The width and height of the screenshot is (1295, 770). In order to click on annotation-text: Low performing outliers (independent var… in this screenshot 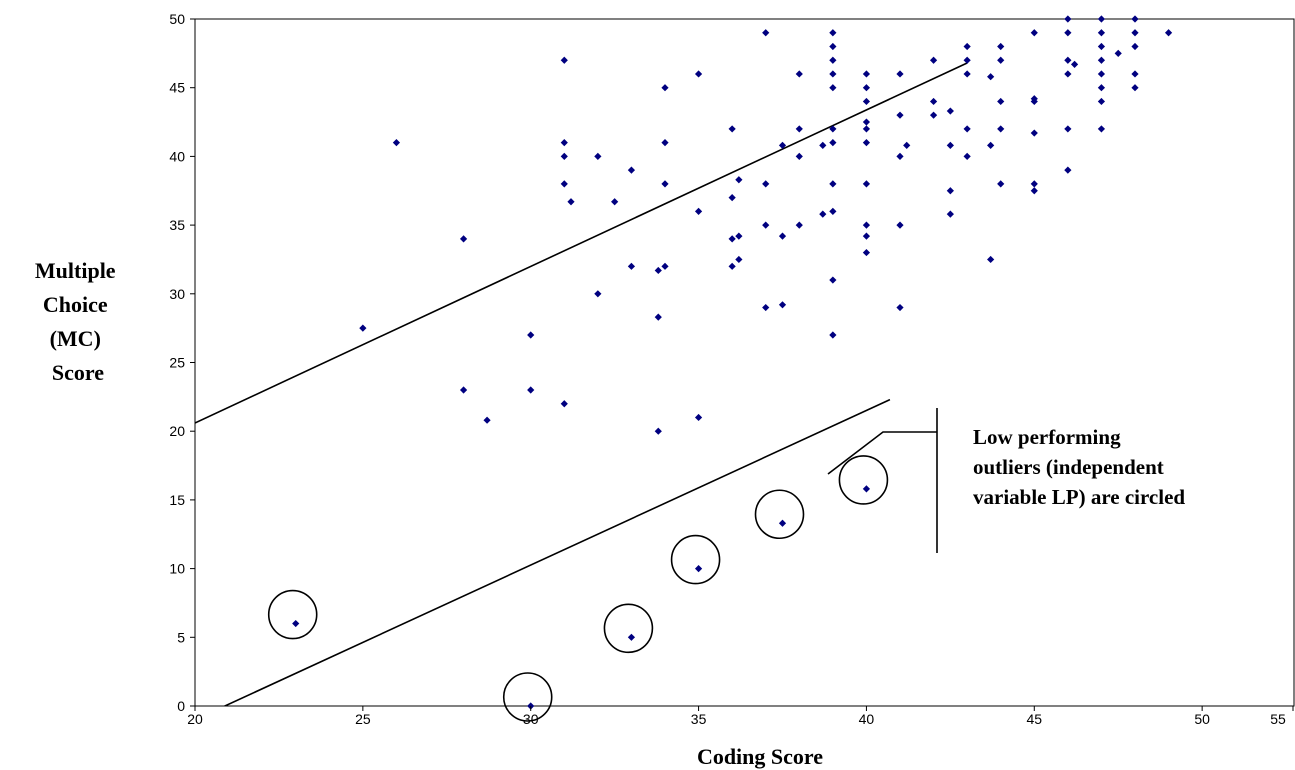, I will do `click(1079, 467)`.